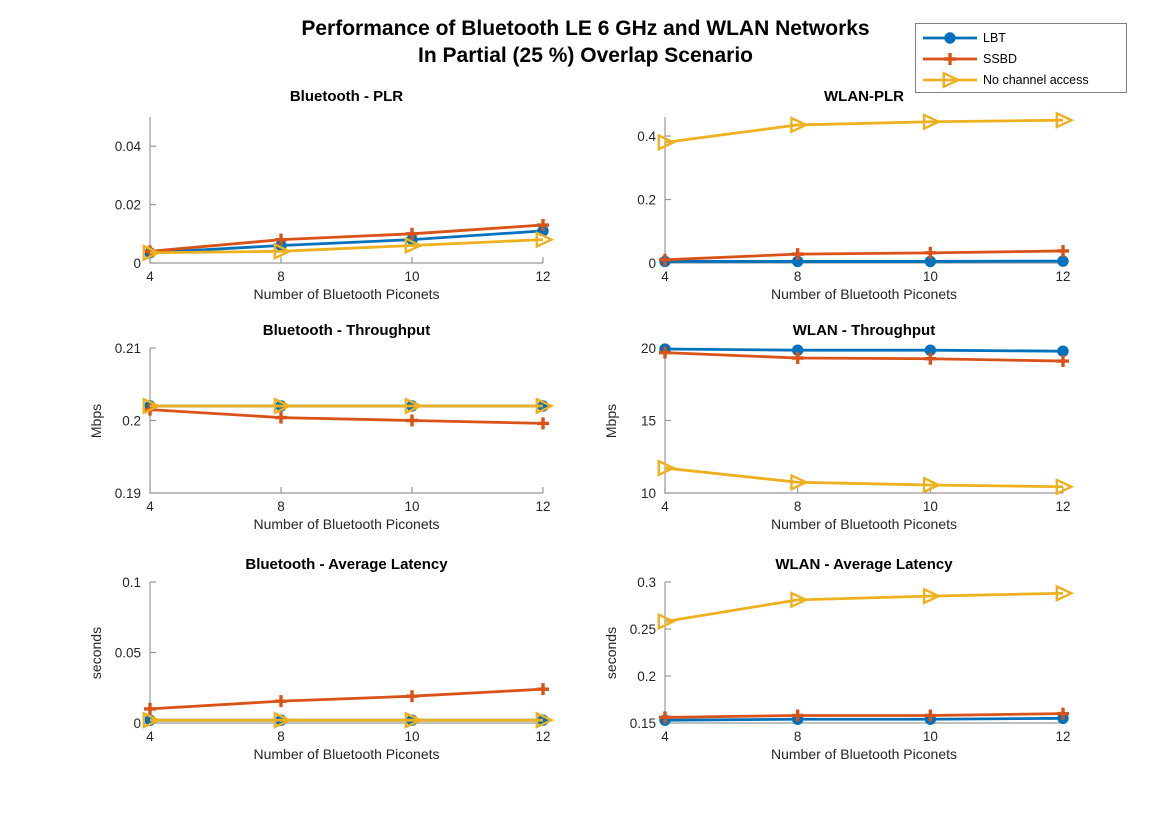 This screenshot has width=1171, height=823. What do you see at coordinates (950, 58) in the screenshot?
I see `ssbd-line-swatch` at bounding box center [950, 58].